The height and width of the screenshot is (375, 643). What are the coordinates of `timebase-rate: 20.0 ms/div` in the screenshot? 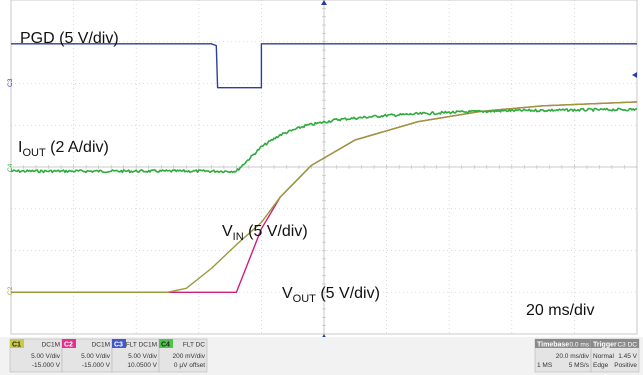 It's located at (573, 356).